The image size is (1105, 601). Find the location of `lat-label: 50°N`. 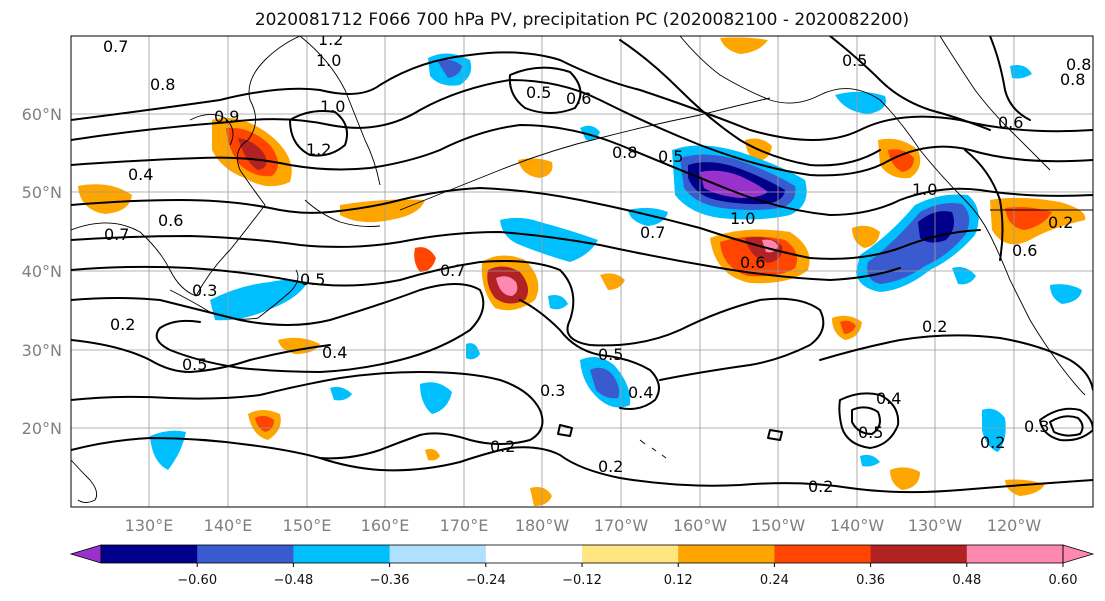

lat-label: 50°N is located at coordinates (42, 192).